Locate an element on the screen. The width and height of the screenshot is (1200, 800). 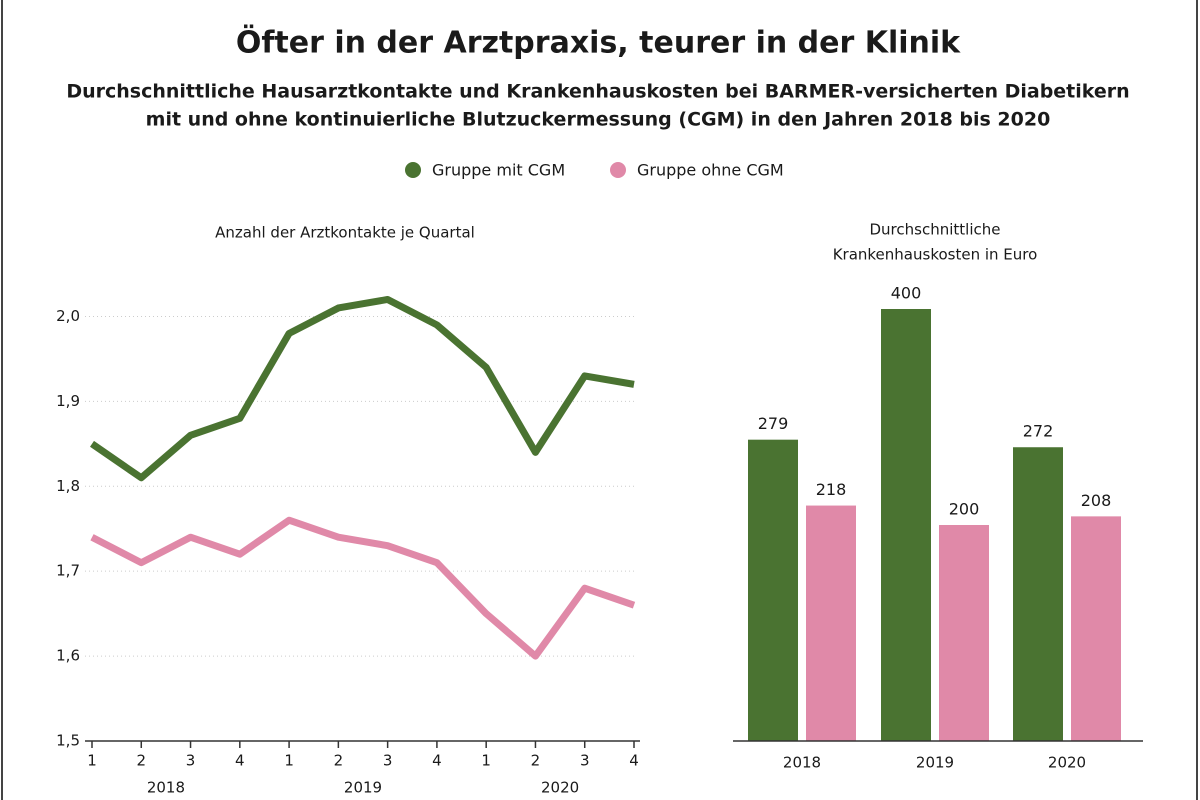
value-label: 272 is located at coordinates (1038, 431).